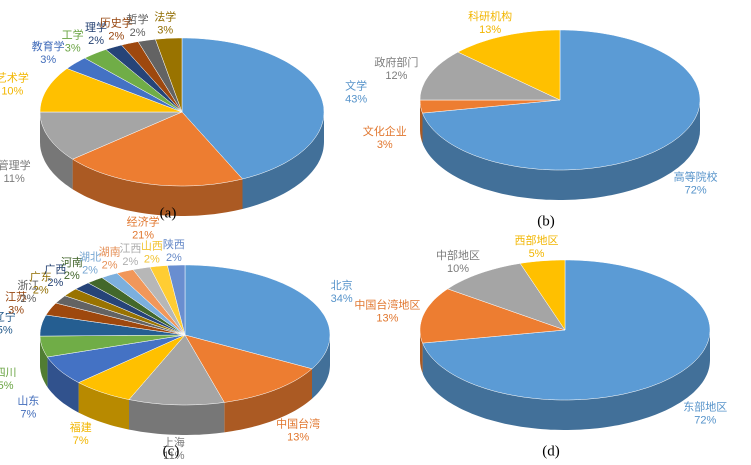 This screenshot has width=751, height=465. What do you see at coordinates (8, 373) in the screenshot?
I see `slice-label: 四川` at bounding box center [8, 373].